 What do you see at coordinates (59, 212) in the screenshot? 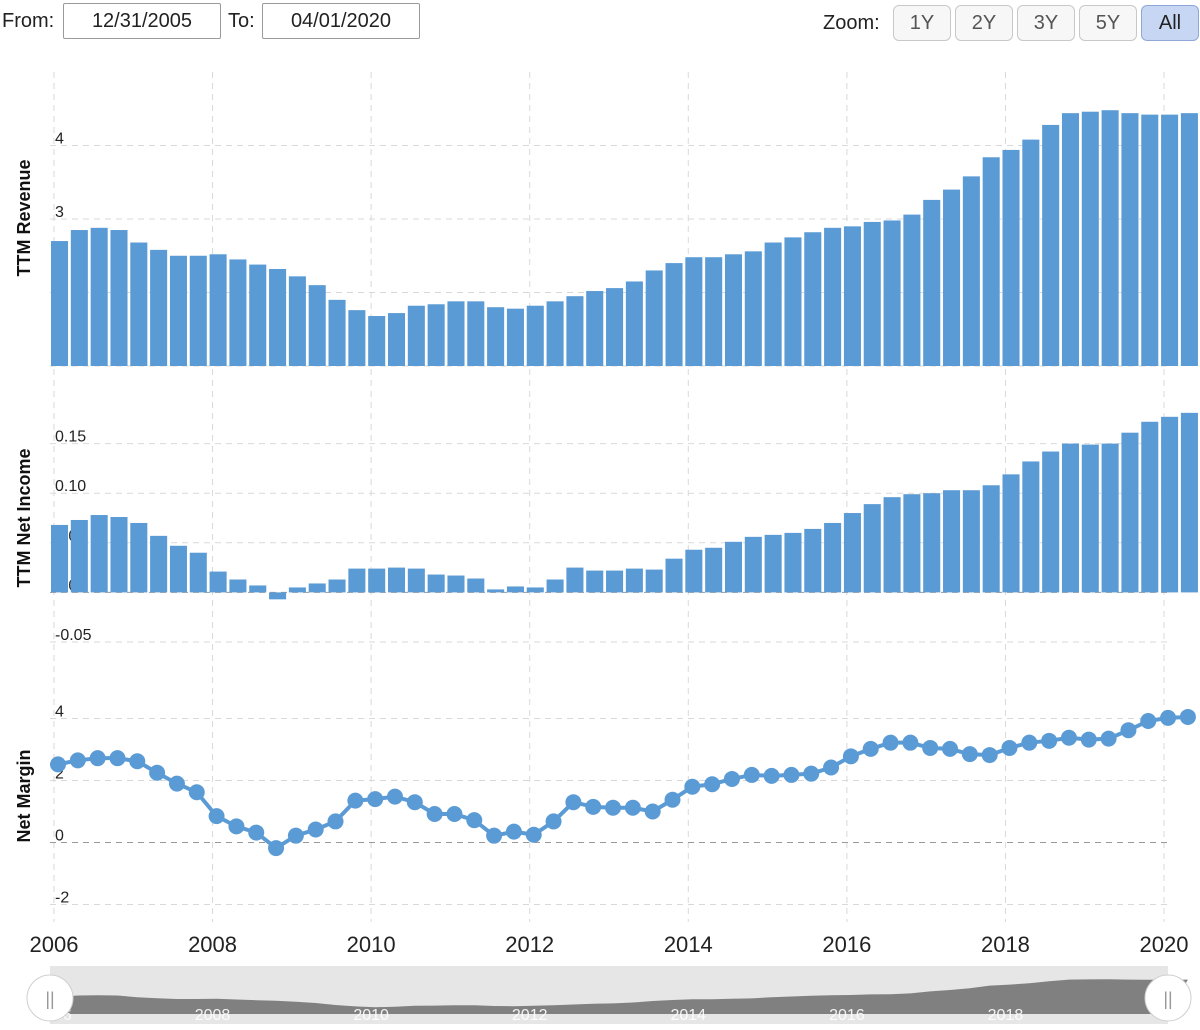
I see `y-tick-label: 3` at bounding box center [59, 212].